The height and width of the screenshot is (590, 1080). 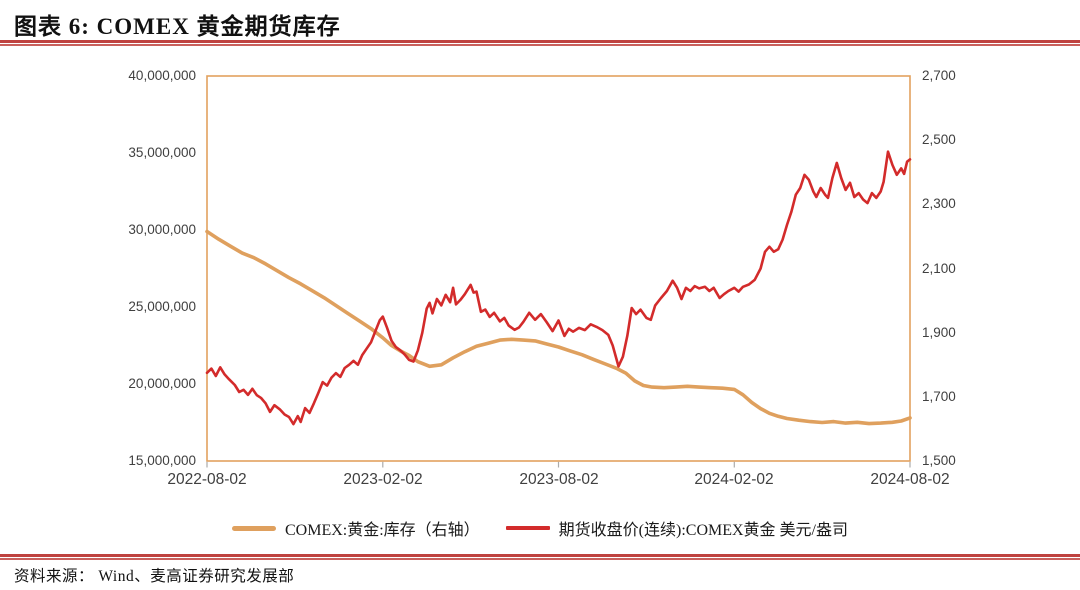 What do you see at coordinates (527, 528) in the screenshot?
I see `price-line-swatch` at bounding box center [527, 528].